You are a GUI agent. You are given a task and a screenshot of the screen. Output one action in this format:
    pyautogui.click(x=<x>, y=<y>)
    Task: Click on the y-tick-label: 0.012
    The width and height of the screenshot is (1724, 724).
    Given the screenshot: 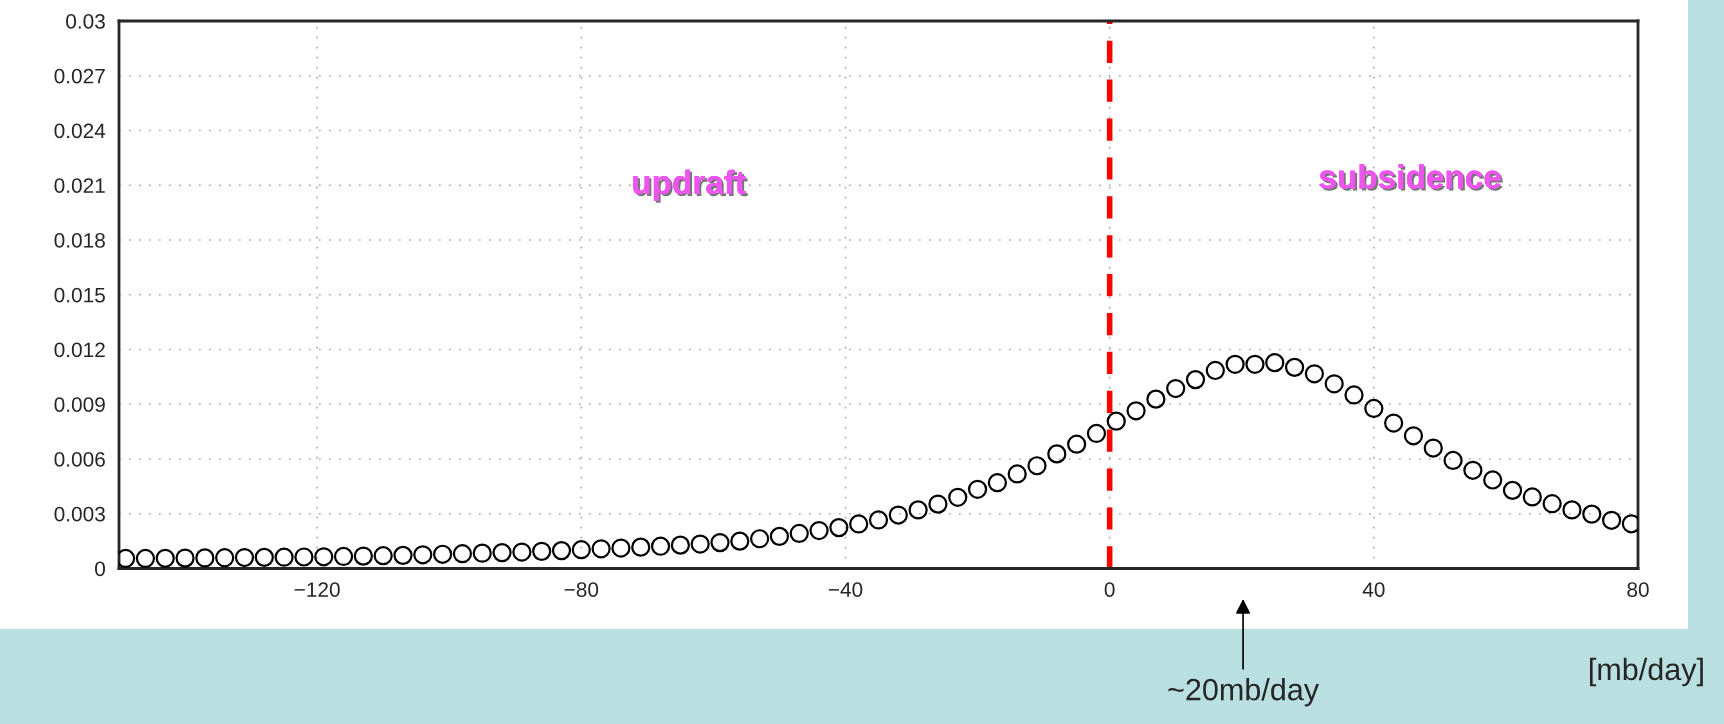 What is the action you would take?
    pyautogui.click(x=79, y=350)
    